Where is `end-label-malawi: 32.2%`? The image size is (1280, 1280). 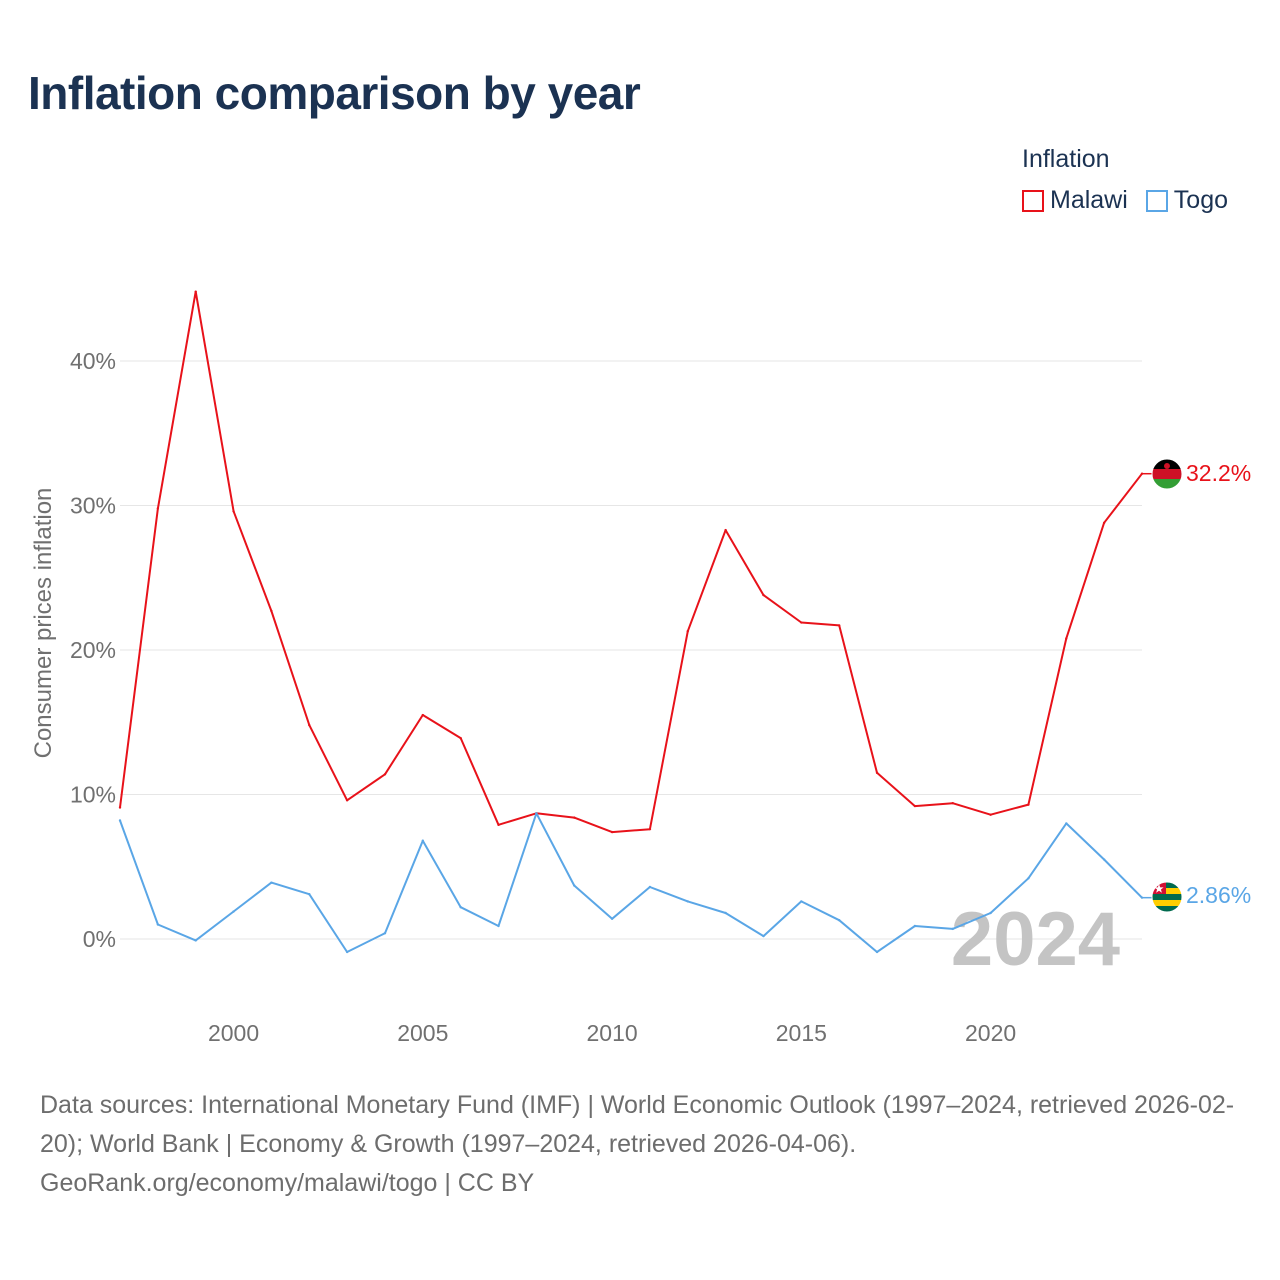 end-label-malawi: 32.2% is located at coordinates (1218, 473).